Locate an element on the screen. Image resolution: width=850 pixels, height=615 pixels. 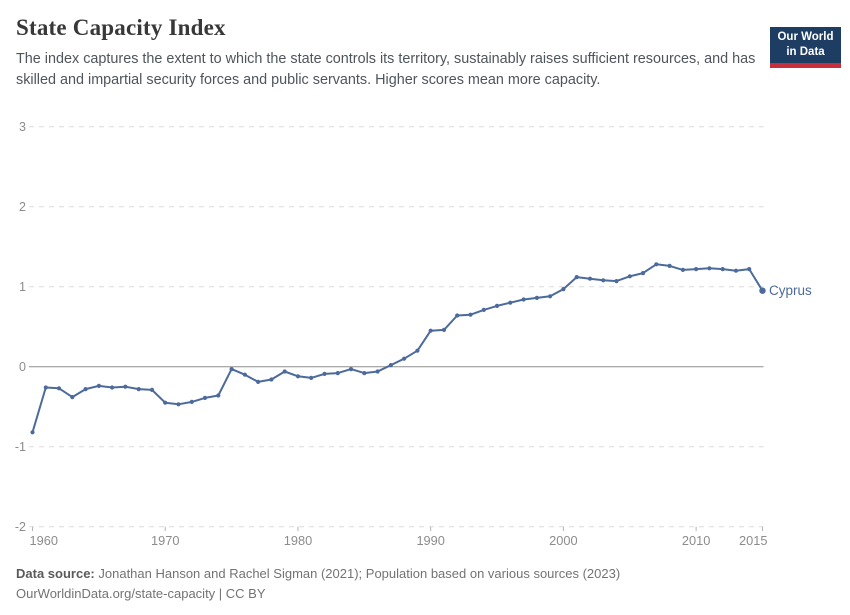
data-point-1961 is located at coordinates (45, 387).